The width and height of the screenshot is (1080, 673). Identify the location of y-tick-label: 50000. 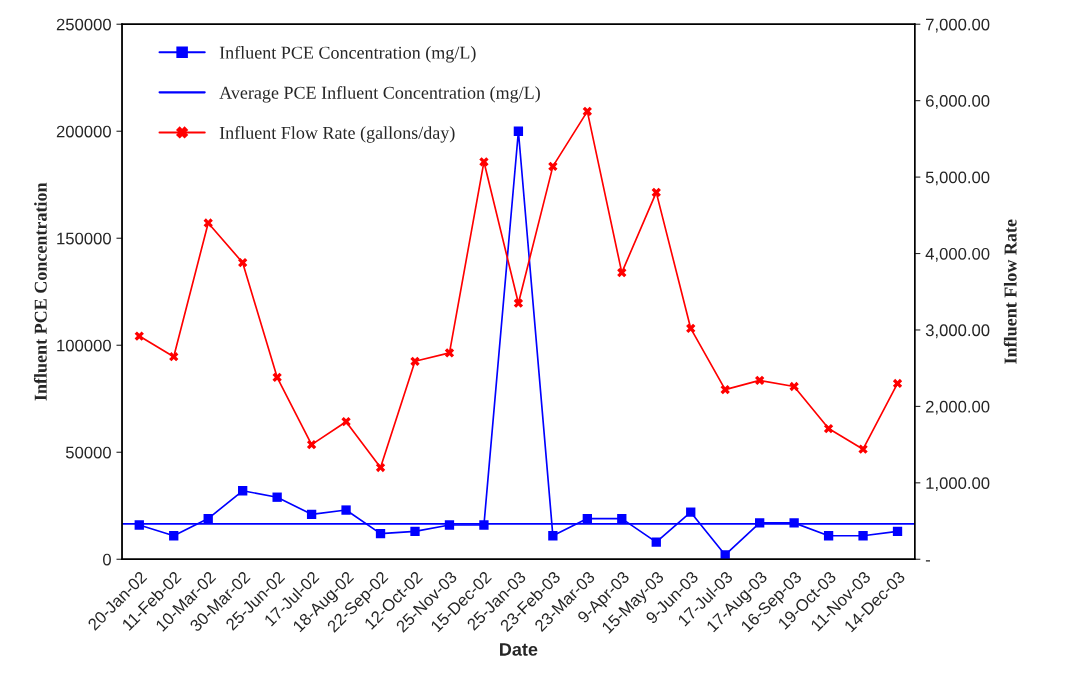
(88, 452).